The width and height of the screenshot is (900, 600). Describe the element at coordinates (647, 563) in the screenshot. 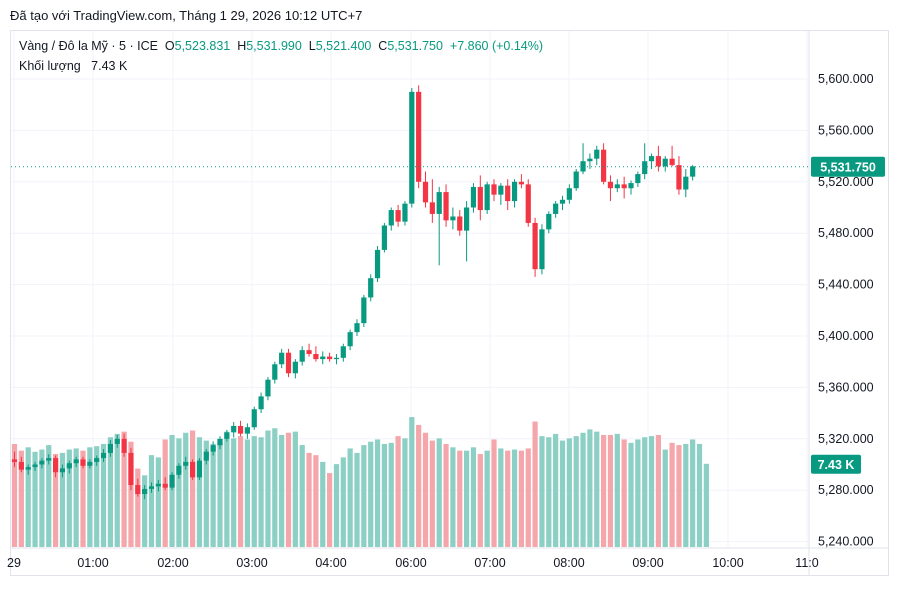

I see `x-tick-label: 09:00` at that location.